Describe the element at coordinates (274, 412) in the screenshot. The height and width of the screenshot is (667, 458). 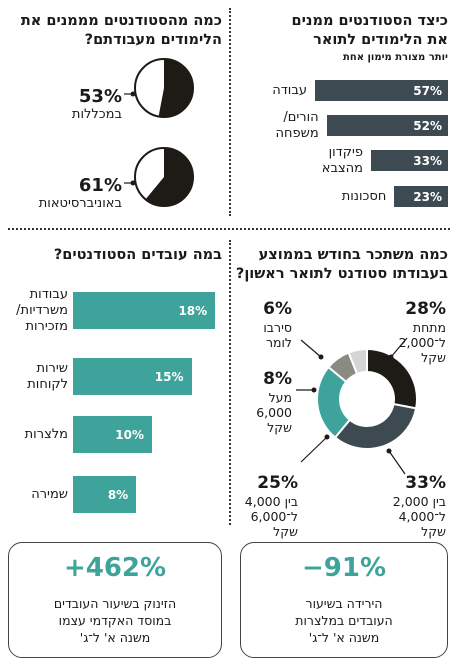
I see `donut-category-line: 6,000` at that location.